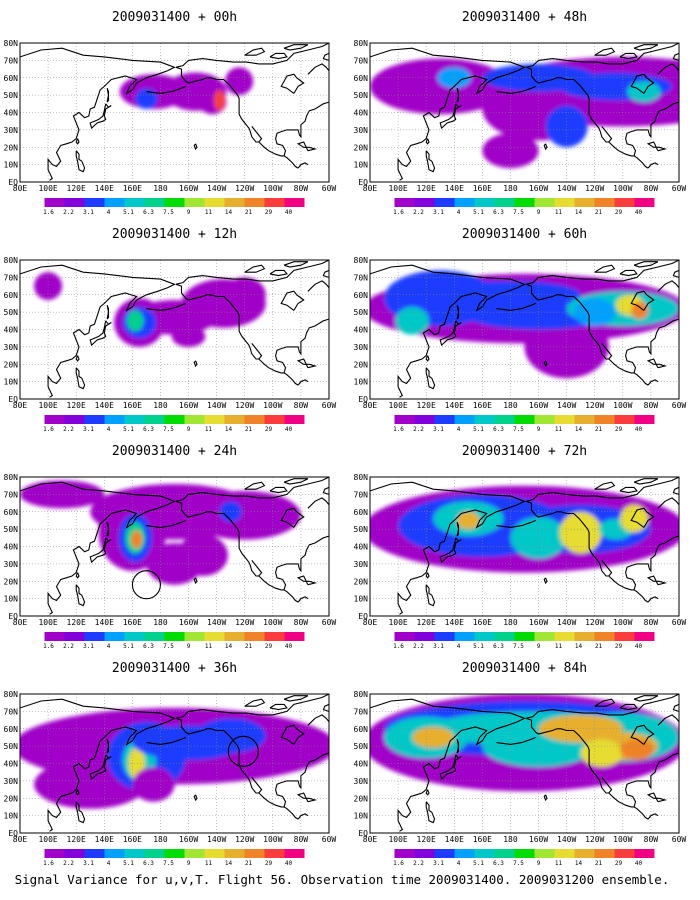 This screenshot has width=700, height=900. What do you see at coordinates (47, 405) in the screenshot?
I see `x-tick-label: 100E` at bounding box center [47, 405].